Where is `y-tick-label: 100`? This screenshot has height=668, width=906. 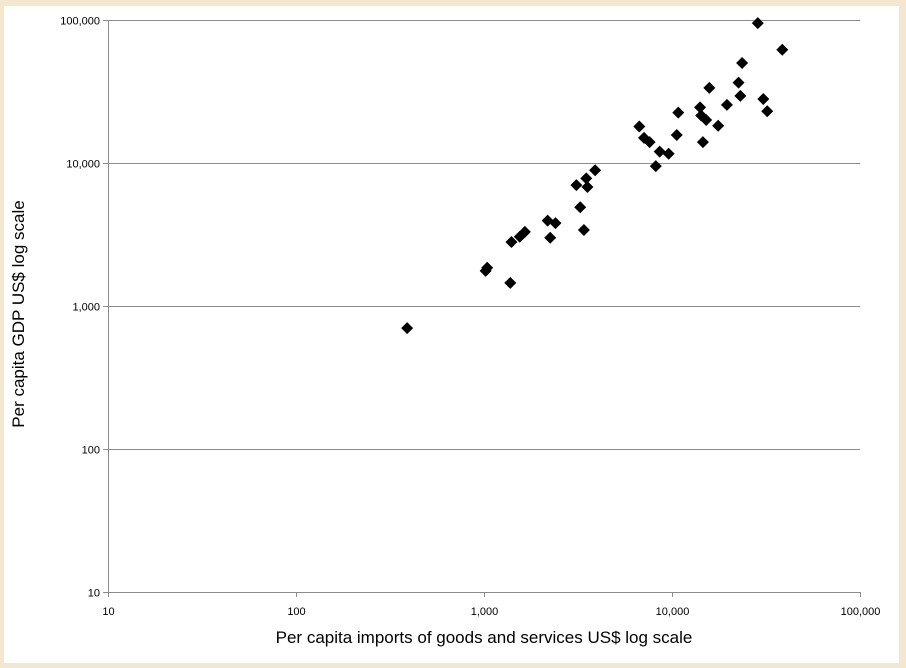 y-tick-label: 100 is located at coordinates (91, 451).